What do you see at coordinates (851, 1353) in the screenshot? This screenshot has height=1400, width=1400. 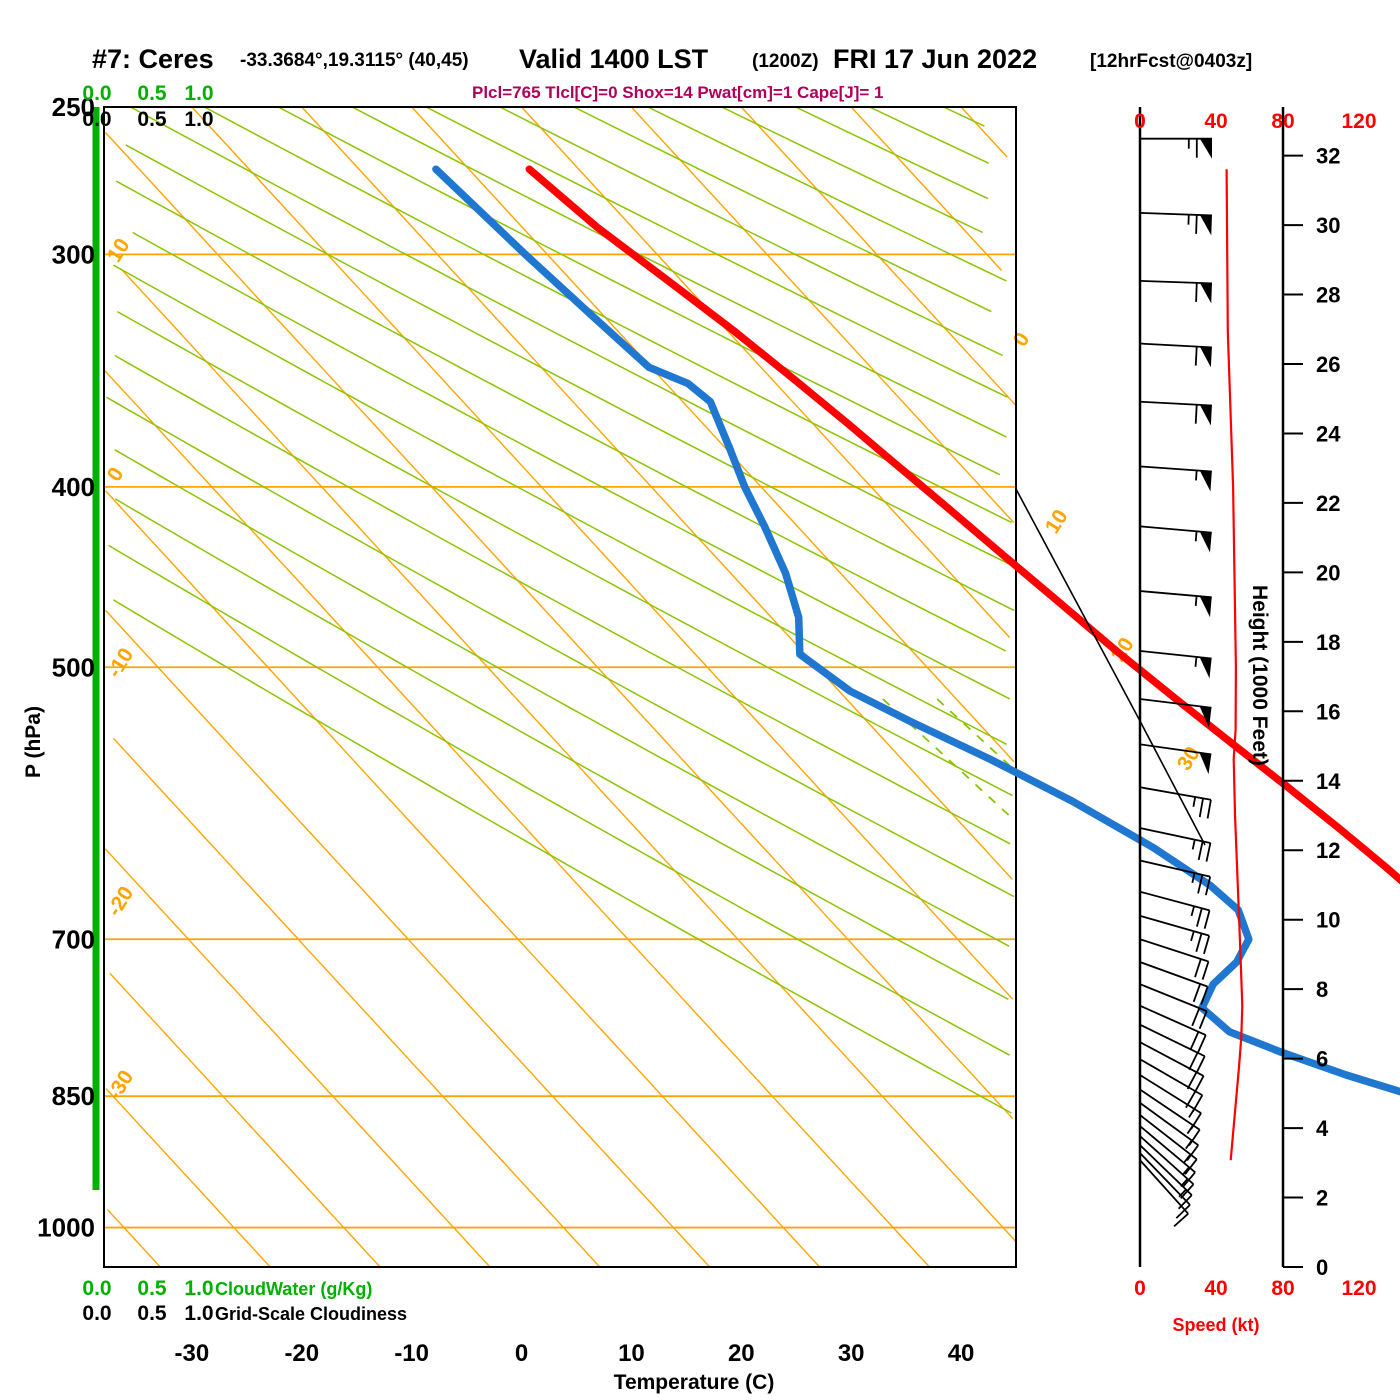 I see `temperature-tick-label: 30` at bounding box center [851, 1353].